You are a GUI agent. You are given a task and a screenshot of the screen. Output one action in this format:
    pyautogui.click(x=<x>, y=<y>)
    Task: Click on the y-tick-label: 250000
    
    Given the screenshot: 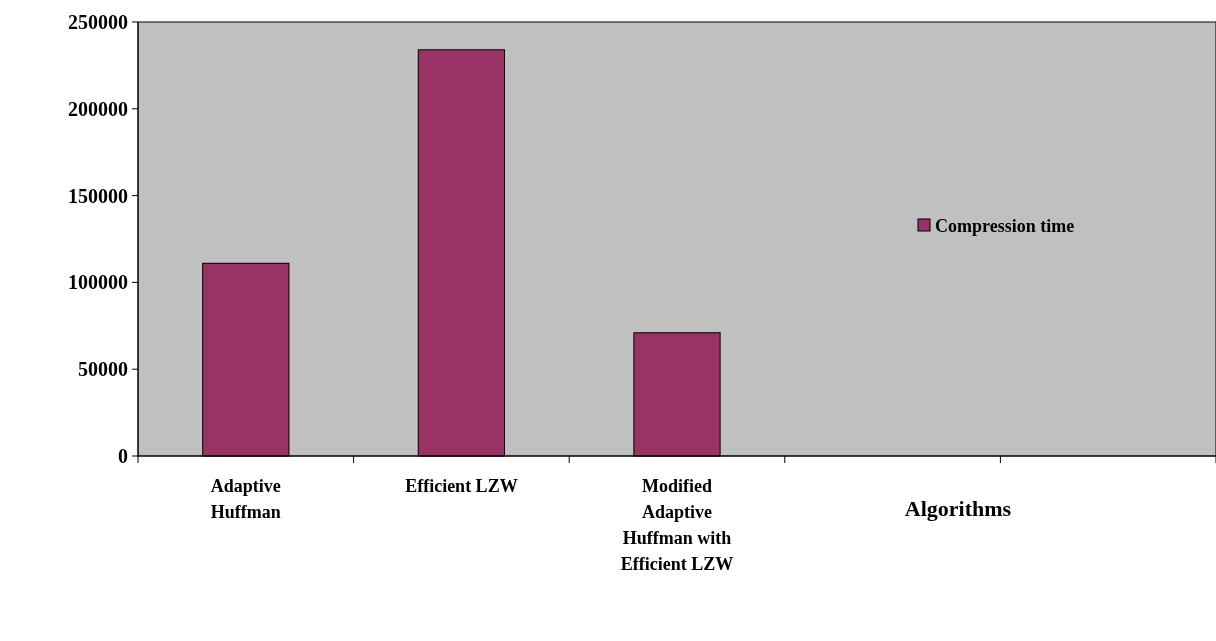 What is the action you would take?
    pyautogui.click(x=98, y=22)
    